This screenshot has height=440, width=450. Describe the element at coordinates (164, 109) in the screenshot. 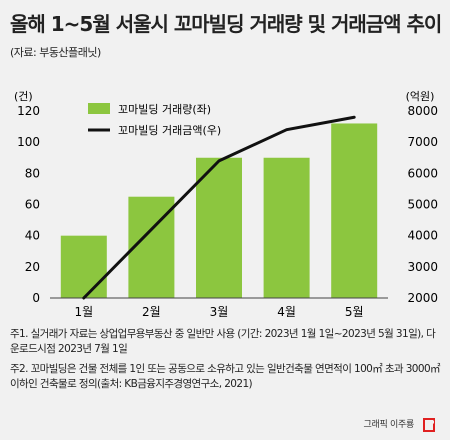

I see `legend-bar-label: 꼬마빌딩 거래량(좌)` at that location.